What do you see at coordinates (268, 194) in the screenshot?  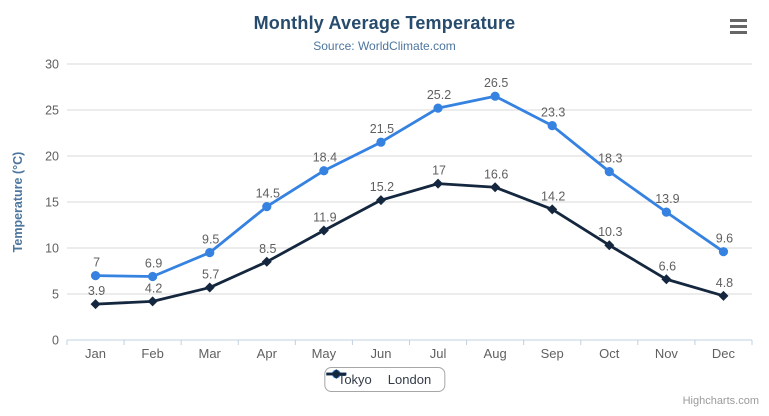 I see `data-label: 14.5` at bounding box center [268, 194].